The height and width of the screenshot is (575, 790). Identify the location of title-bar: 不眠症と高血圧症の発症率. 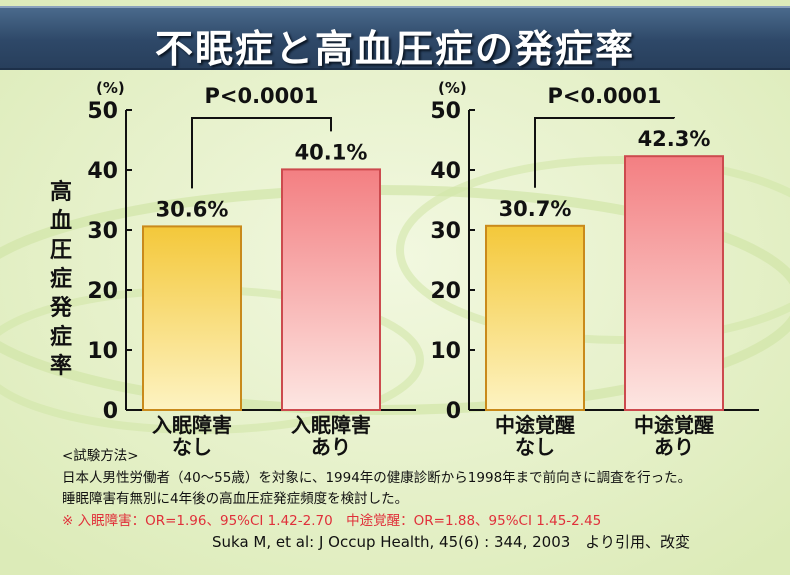
(395, 38).